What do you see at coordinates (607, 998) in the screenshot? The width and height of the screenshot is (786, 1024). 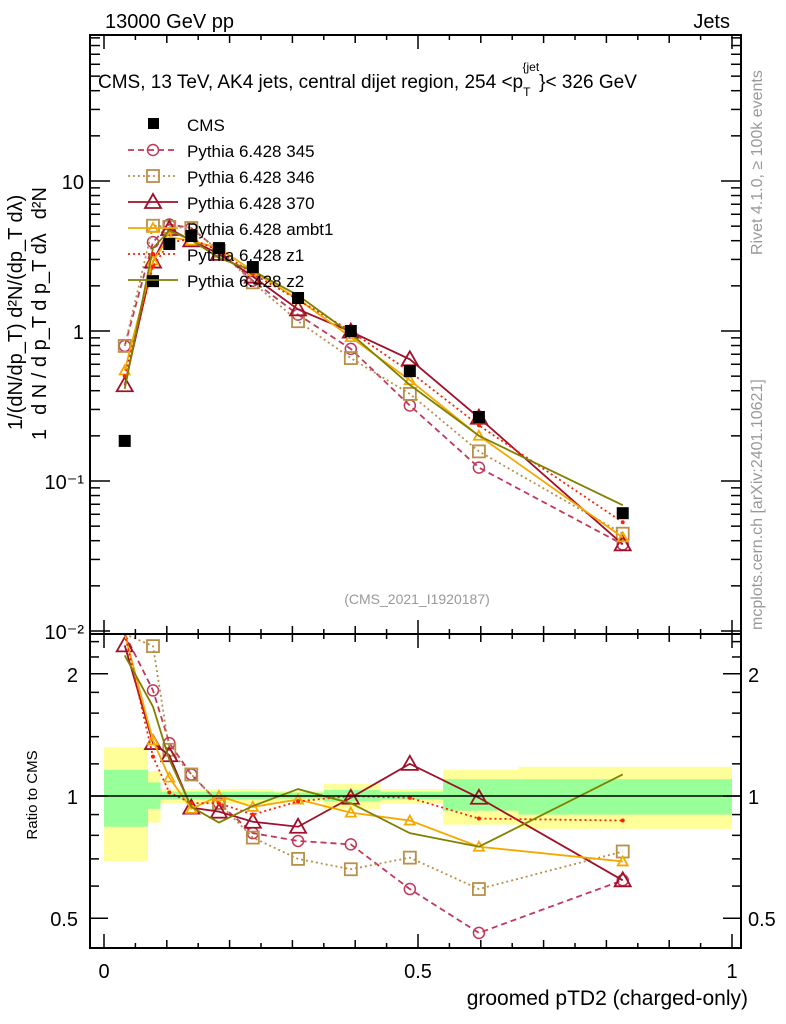 I see `x-axis-label: groomed pTD2 (charged-only)` at bounding box center [607, 998].